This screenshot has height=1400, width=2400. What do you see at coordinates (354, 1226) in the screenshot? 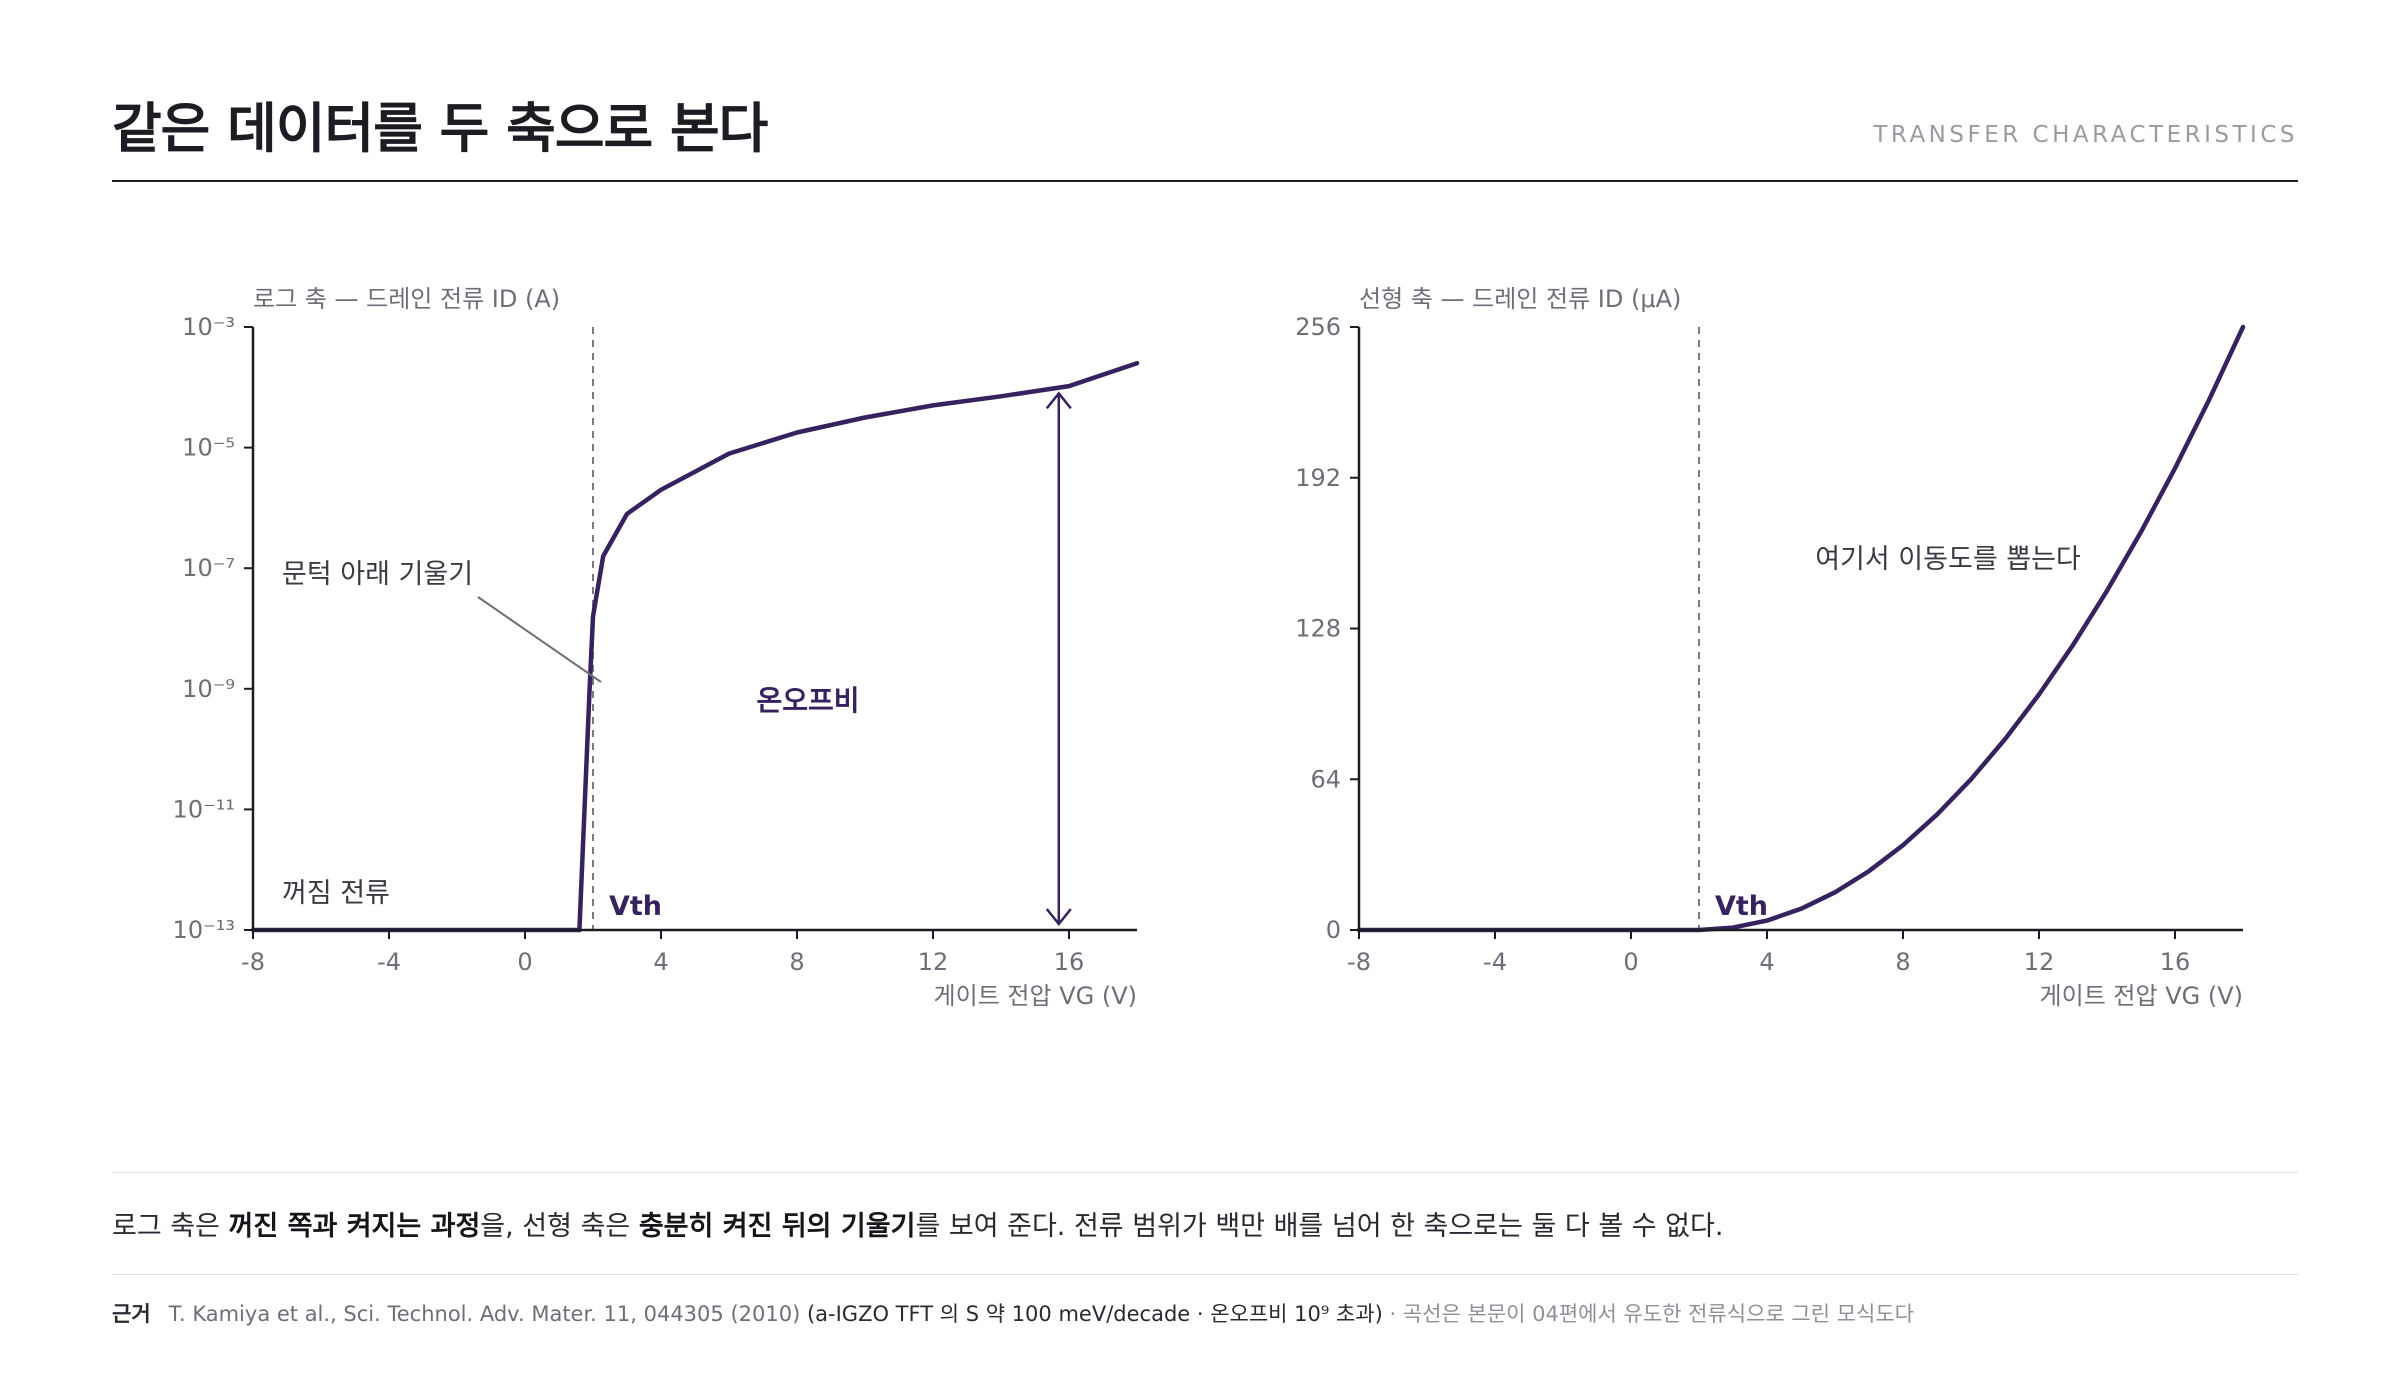
I see `summary-emphasis: 꺼진 쪽과 켜지는 과정` at bounding box center [354, 1226].